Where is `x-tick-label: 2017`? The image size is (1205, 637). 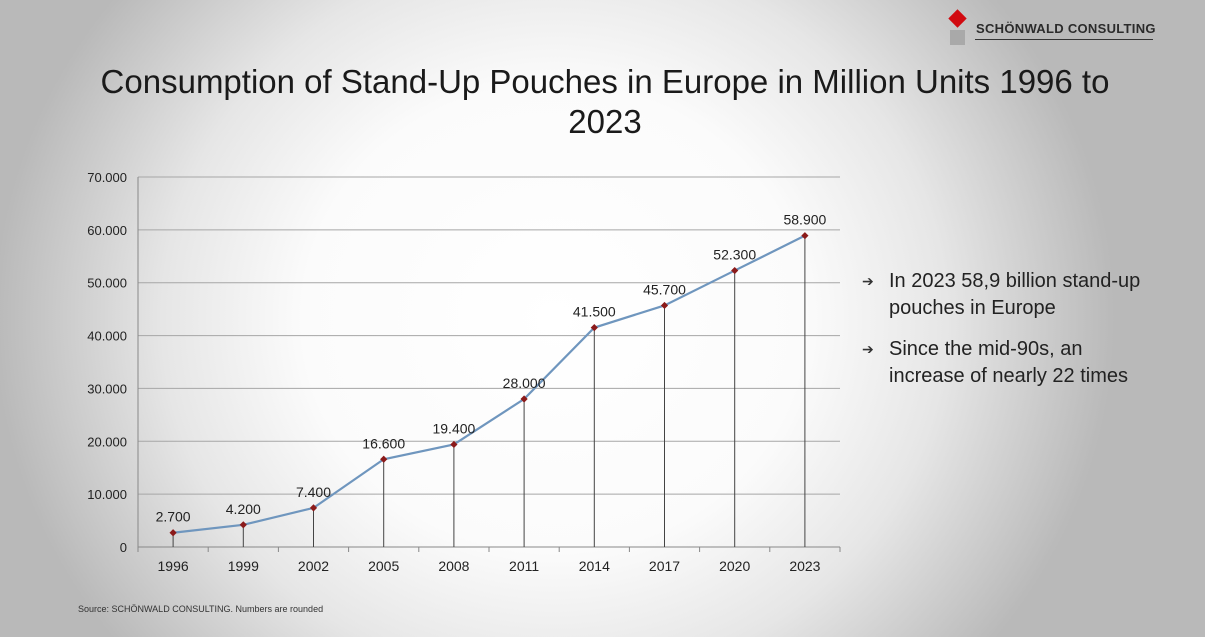
x-tick-label: 2017 is located at coordinates (664, 566).